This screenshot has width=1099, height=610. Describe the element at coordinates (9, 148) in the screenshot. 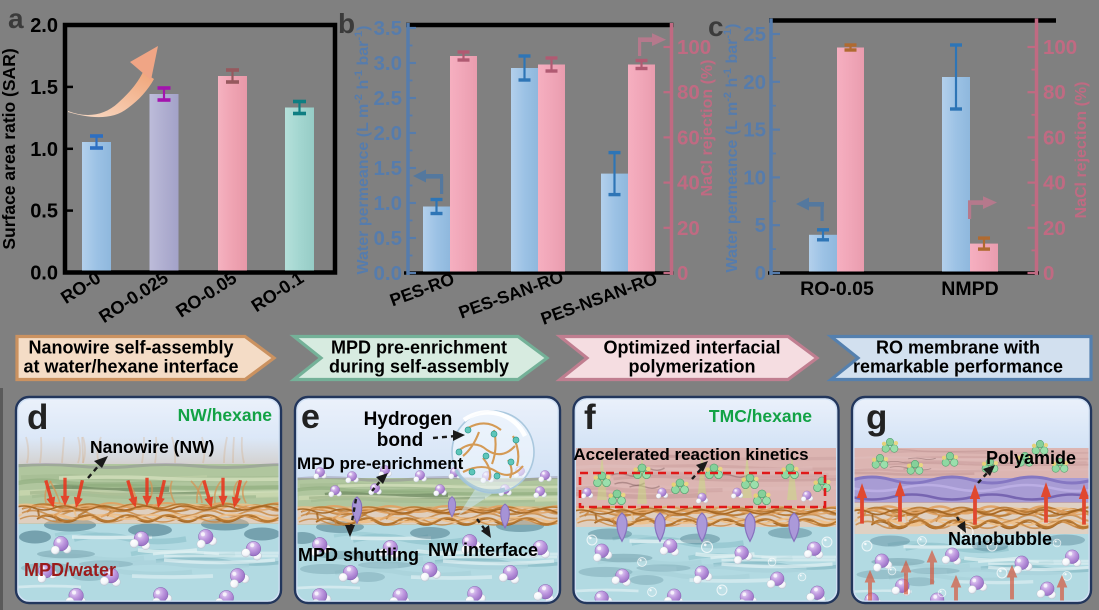

I see `svg-text: Surface area ratio (SAR)` at that location.